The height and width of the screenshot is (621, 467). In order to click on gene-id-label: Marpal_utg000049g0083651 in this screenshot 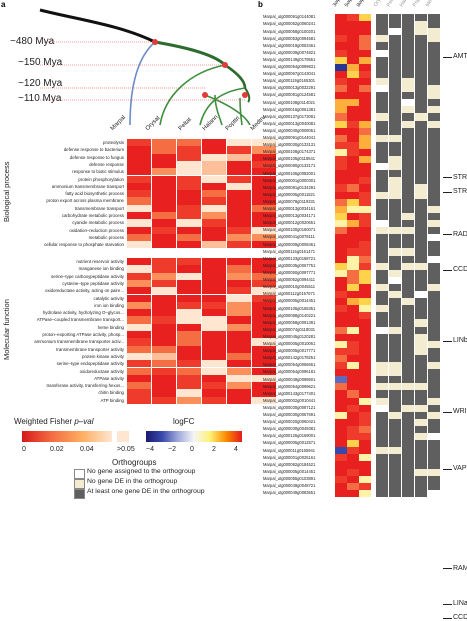, I will do `click(289, 493)`.